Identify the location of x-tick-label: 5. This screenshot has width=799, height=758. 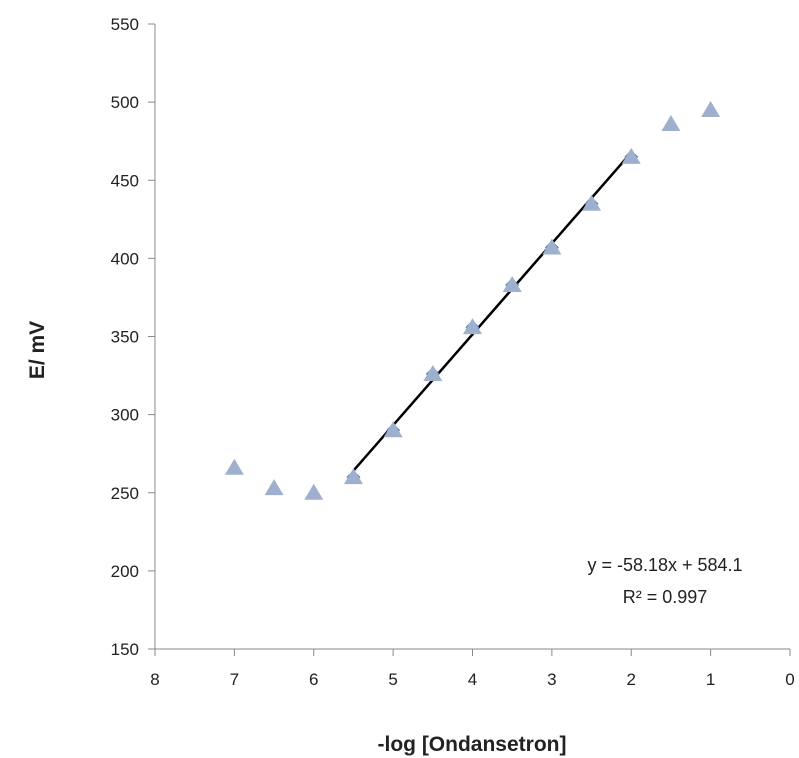
(392, 679).